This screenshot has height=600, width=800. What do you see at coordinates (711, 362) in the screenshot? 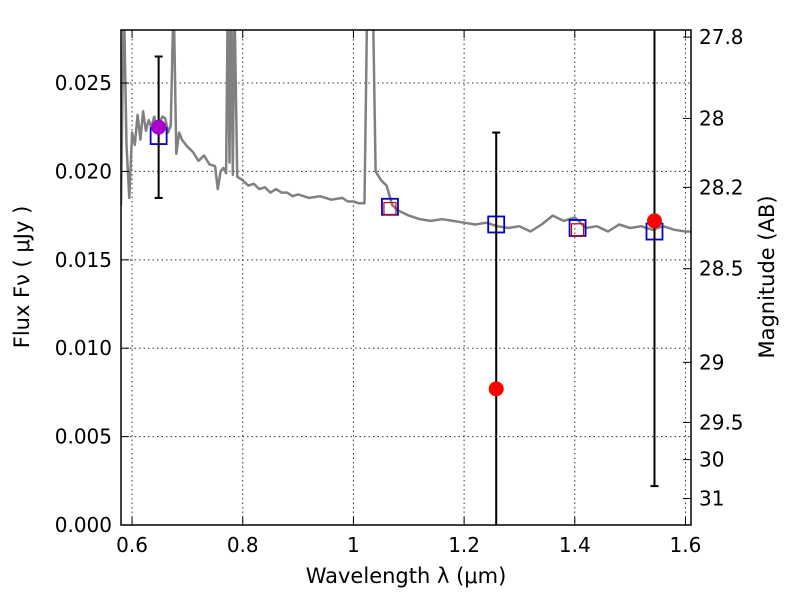
I see `right-tick-label: 29` at bounding box center [711, 362].